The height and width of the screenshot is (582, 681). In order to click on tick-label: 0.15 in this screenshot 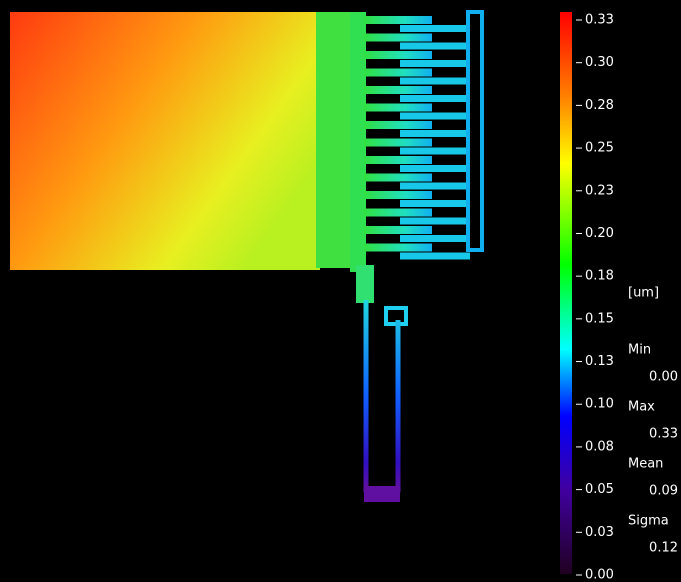, I will do `click(599, 318)`.